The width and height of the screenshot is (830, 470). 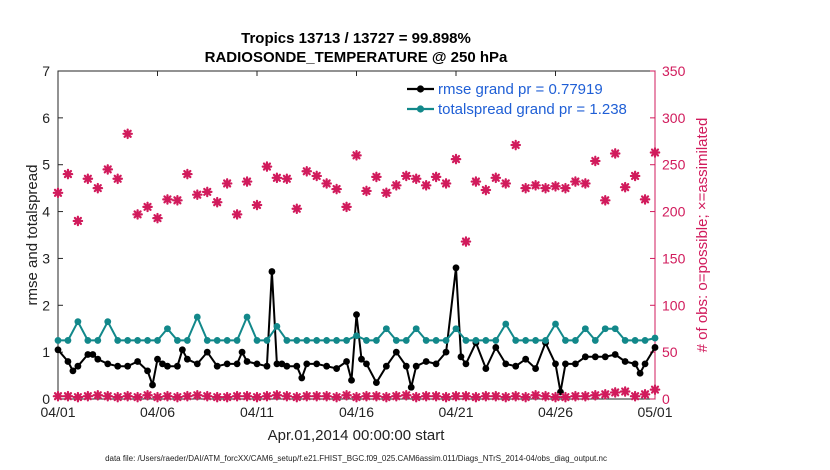 I want to click on x-tick-label: 04/16, so click(x=356, y=412).